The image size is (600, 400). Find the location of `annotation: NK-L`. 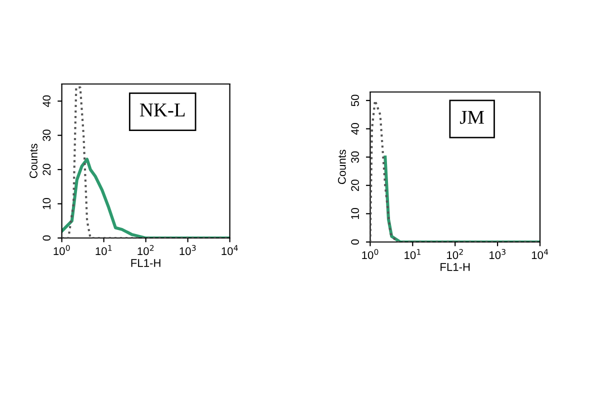

annotation: NK-L is located at coordinates (162, 110).